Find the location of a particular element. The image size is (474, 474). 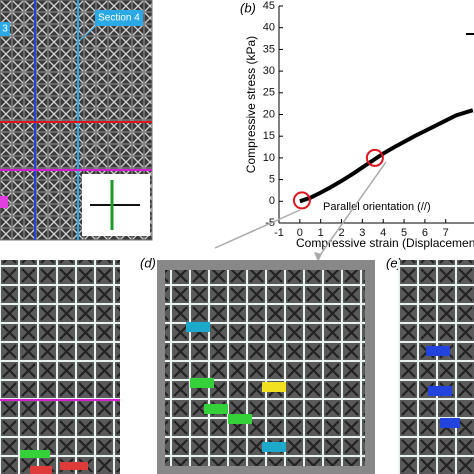

x-tick-label: -1 is located at coordinates (279, 233).